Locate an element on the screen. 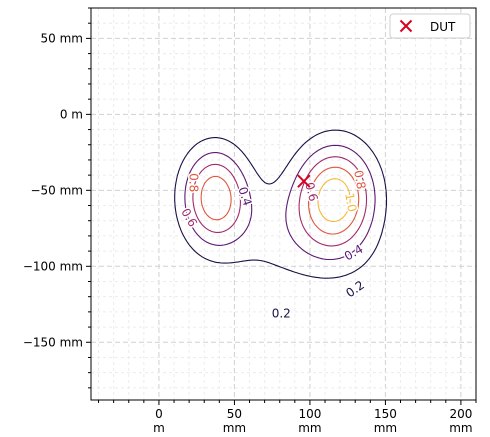  legend: DUT is located at coordinates (430, 26).